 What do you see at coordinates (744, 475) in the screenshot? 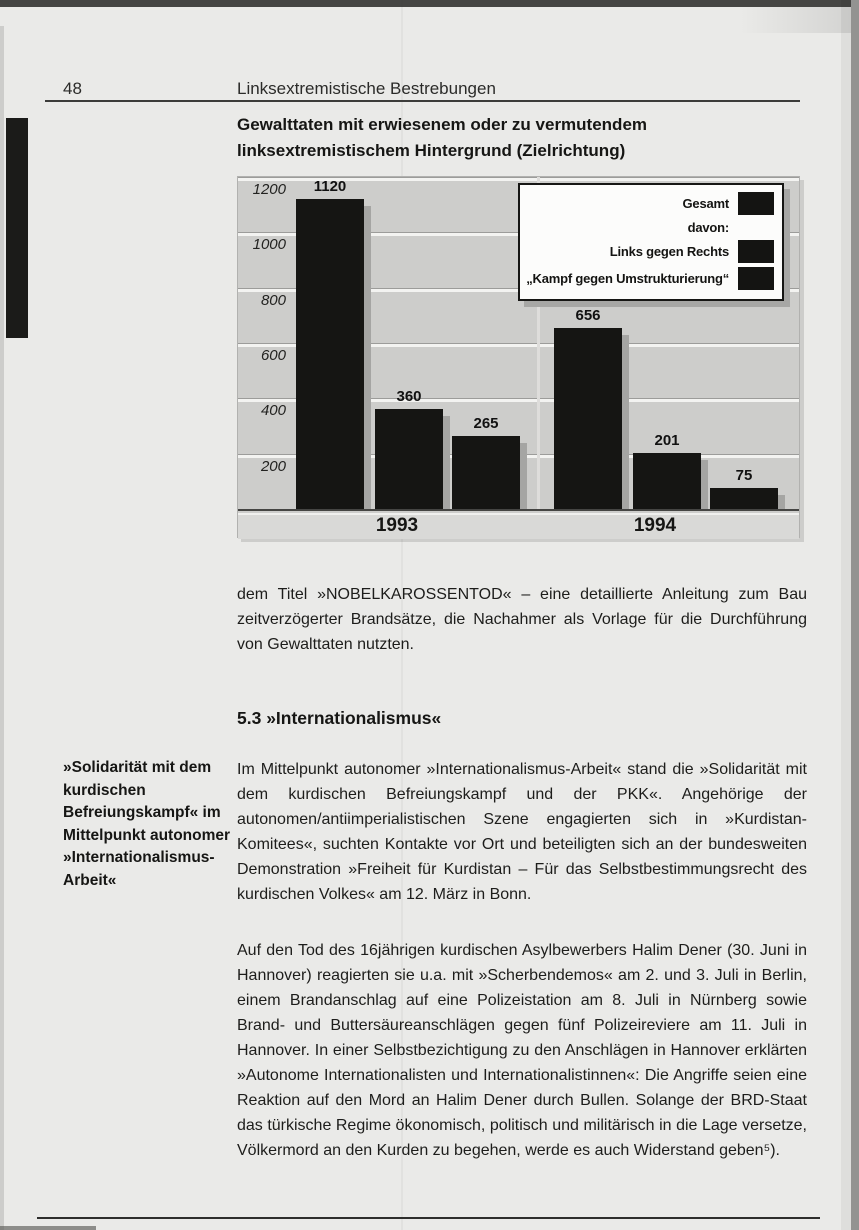
I see `bar-value-label: 75` at bounding box center [744, 475].